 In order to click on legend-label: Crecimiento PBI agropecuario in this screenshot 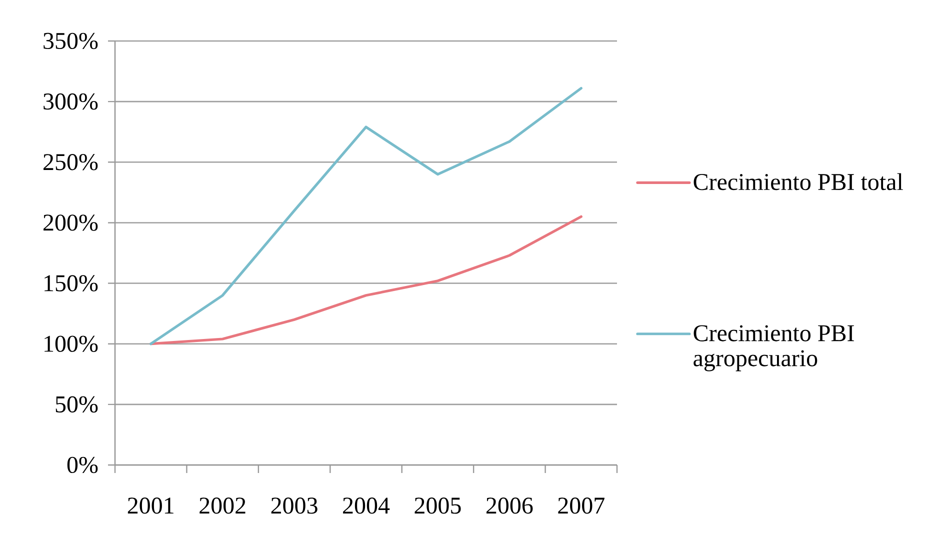, I will do `click(774, 348)`.